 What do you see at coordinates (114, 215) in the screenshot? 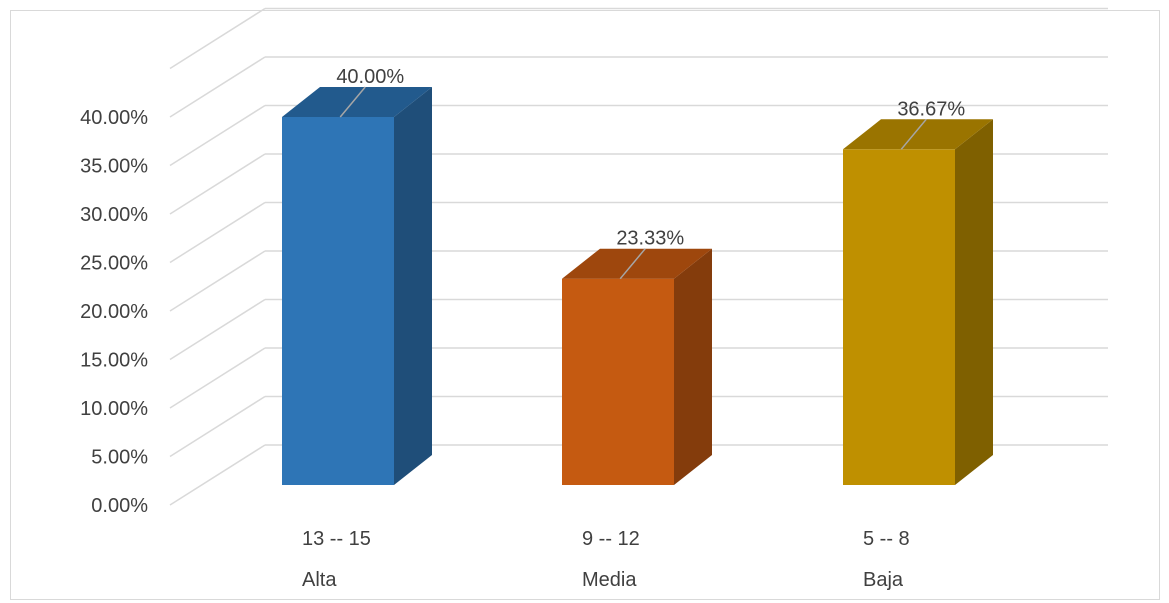
I see `y-tick-label: 30.00%` at bounding box center [114, 215].